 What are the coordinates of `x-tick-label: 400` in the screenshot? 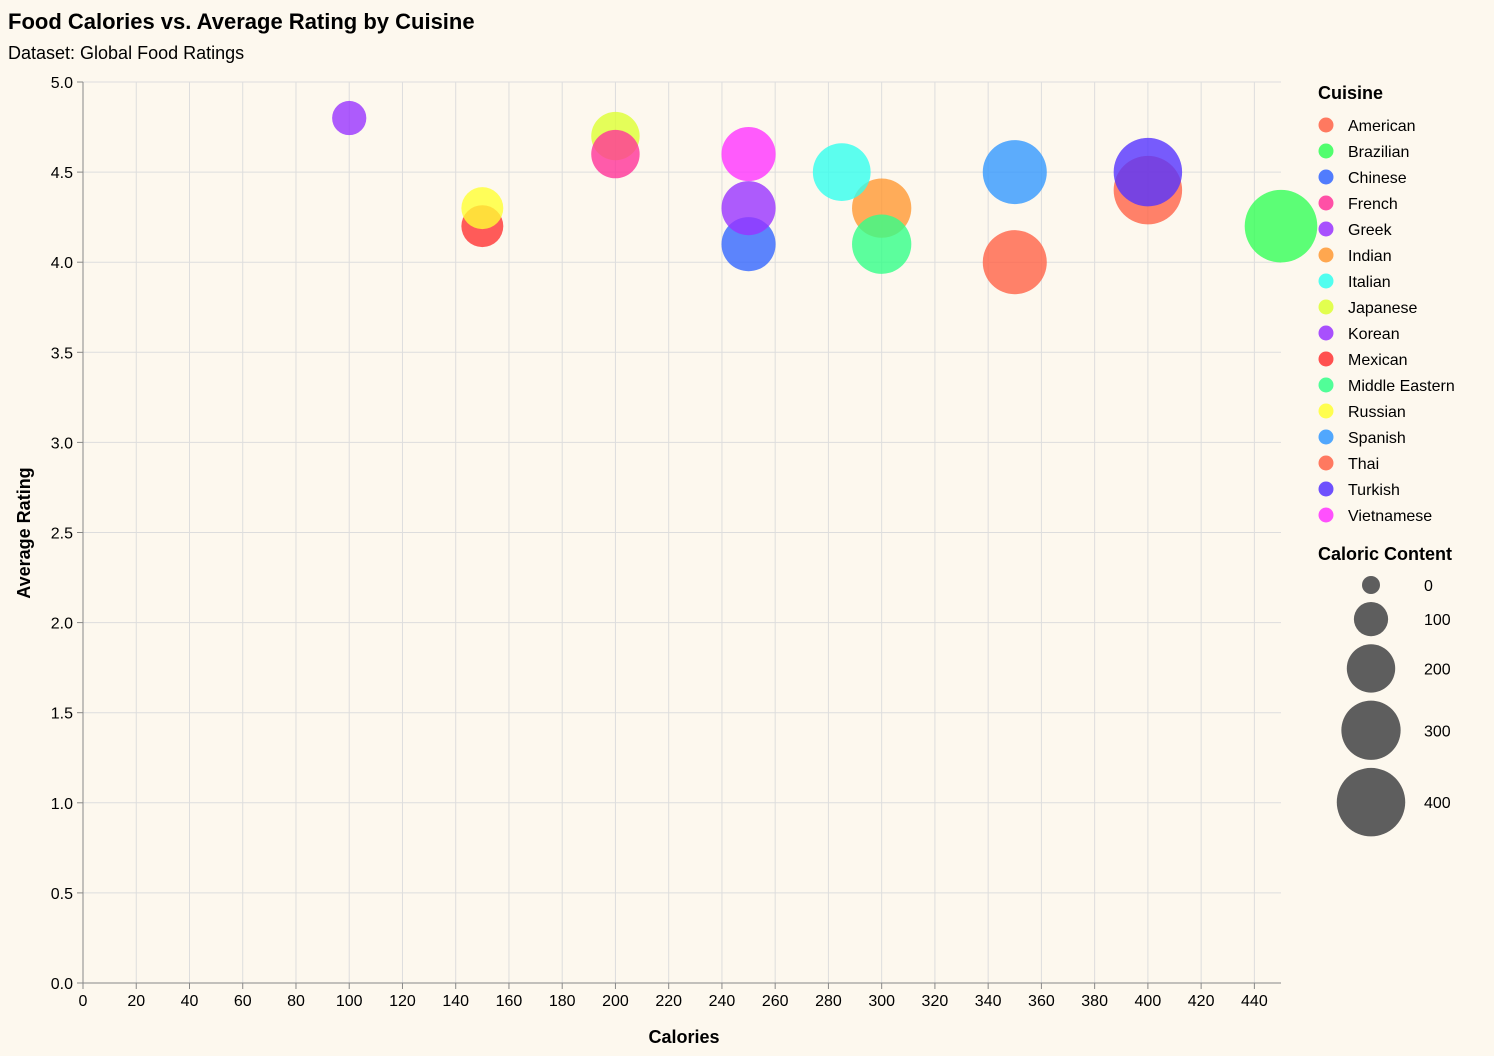 It's located at (1148, 1001).